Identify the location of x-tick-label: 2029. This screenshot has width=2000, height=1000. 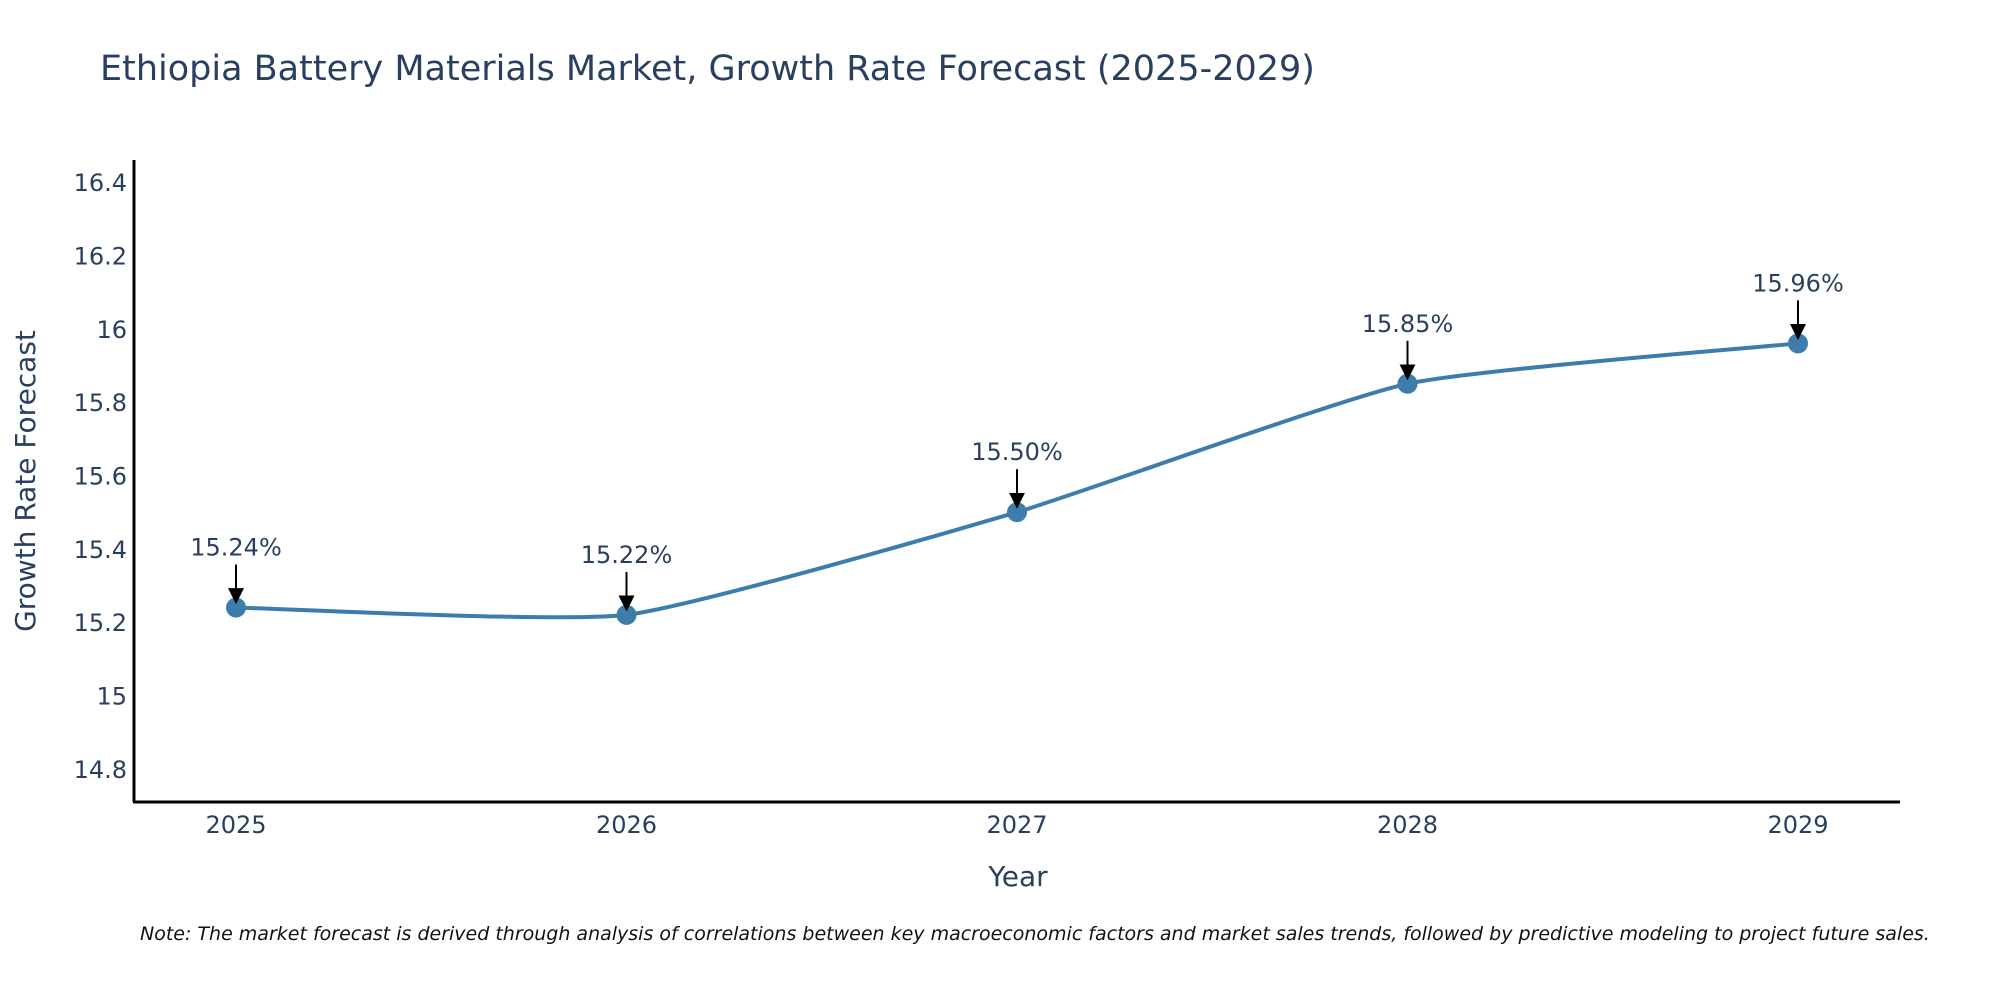
(1797, 825).